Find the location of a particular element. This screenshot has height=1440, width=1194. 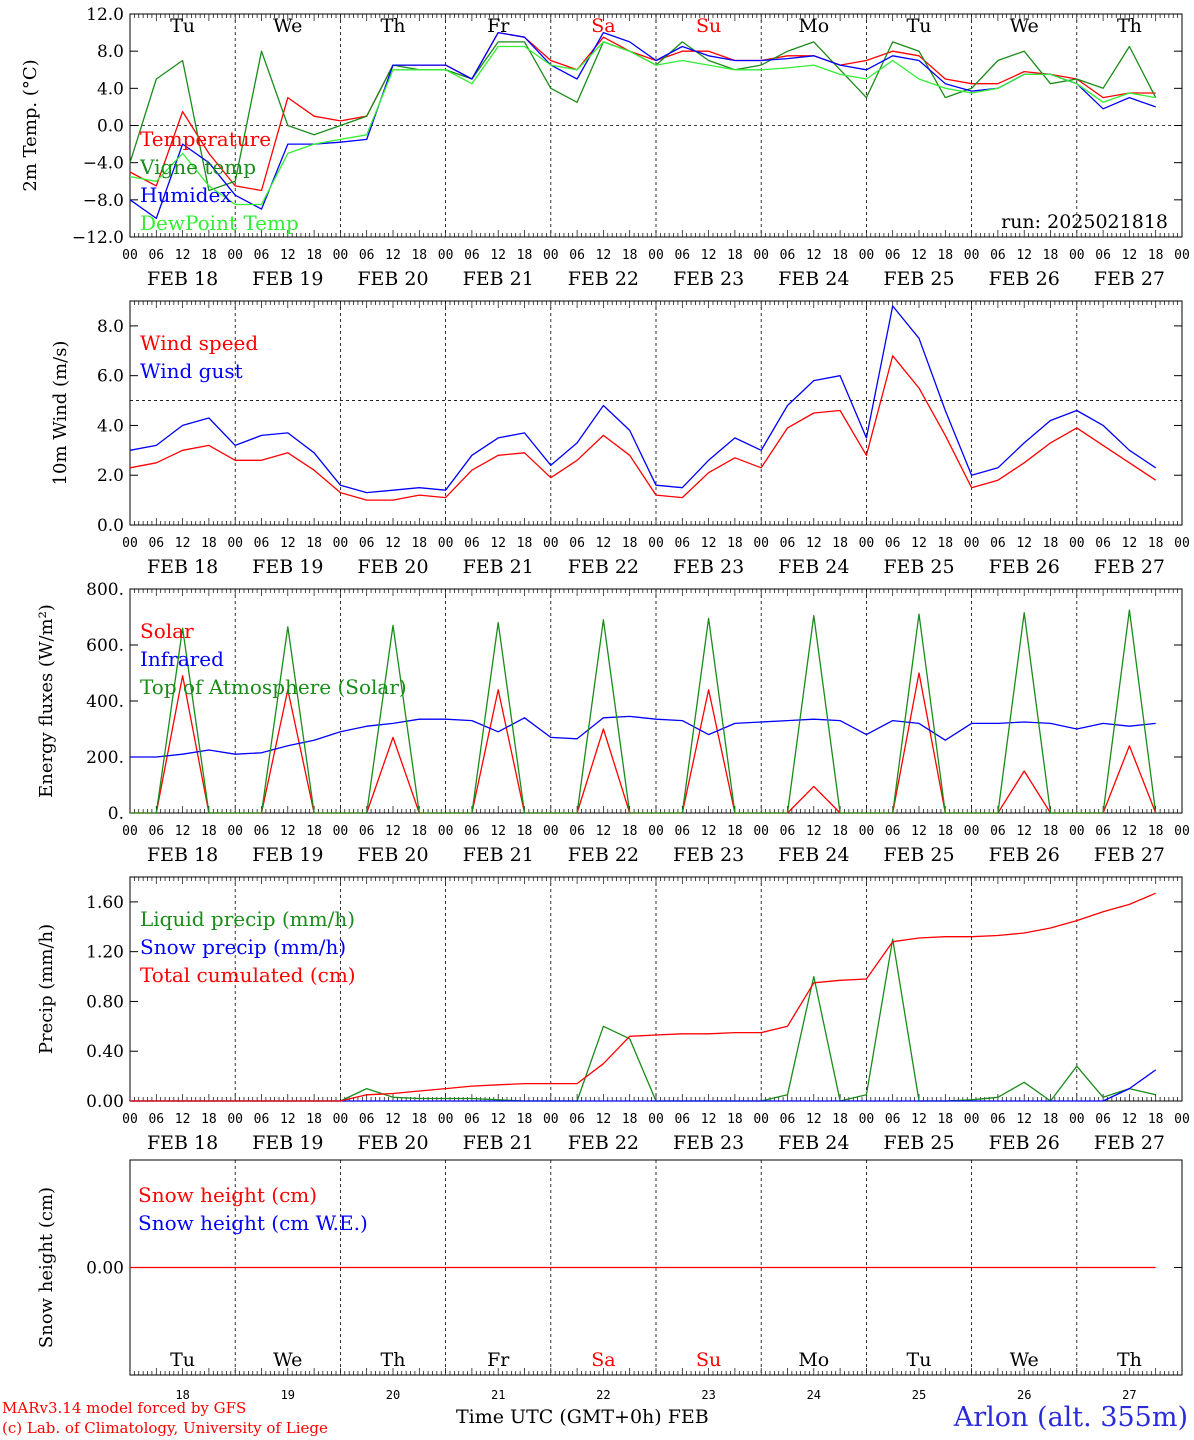

y-tick-label: 0.40 is located at coordinates (105, 1052).